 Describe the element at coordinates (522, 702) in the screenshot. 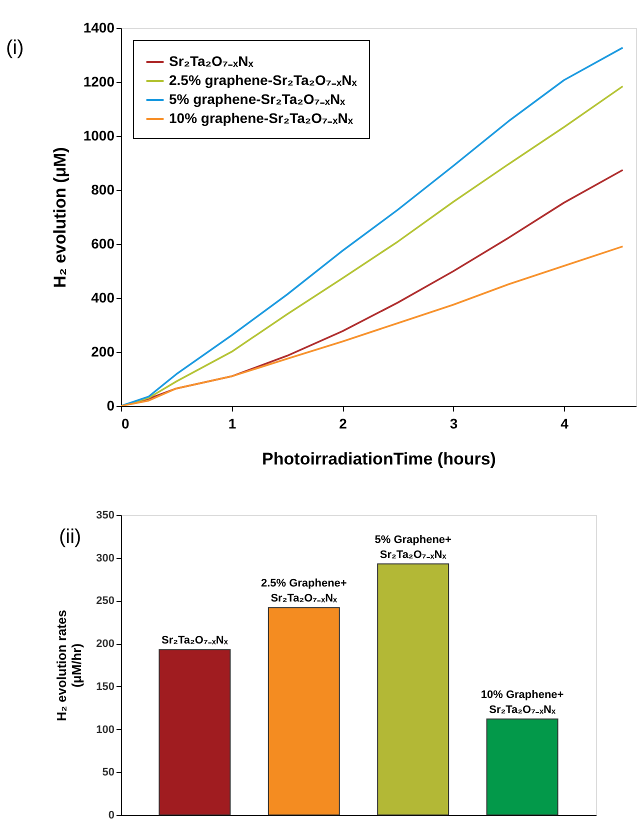

I see `category-label: 10% Graphene+ Sr₂Ta₂O₇₋ₓNₓ` at that location.